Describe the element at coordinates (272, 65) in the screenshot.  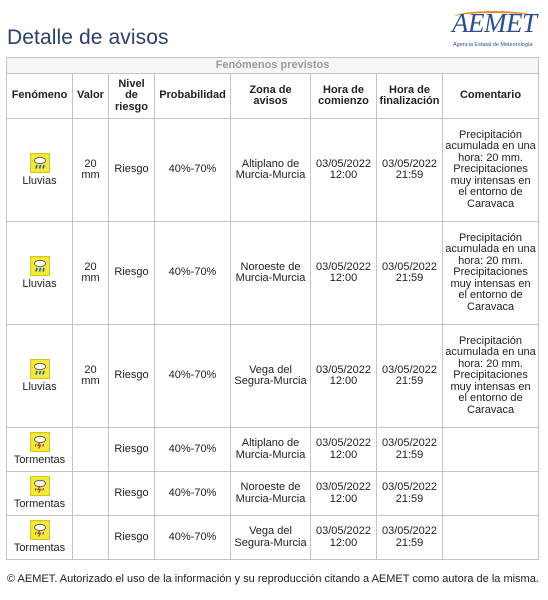
I see `group-header: Fenómenos previstos` at that location.